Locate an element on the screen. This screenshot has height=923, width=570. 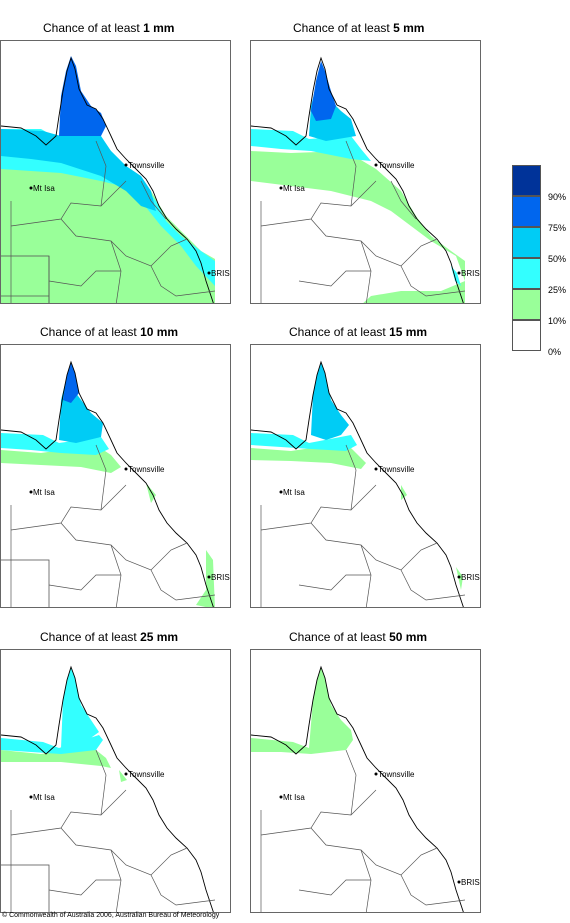
map-10mm: Townsville Mt Isa BRIS is located at coordinates (115, 483).